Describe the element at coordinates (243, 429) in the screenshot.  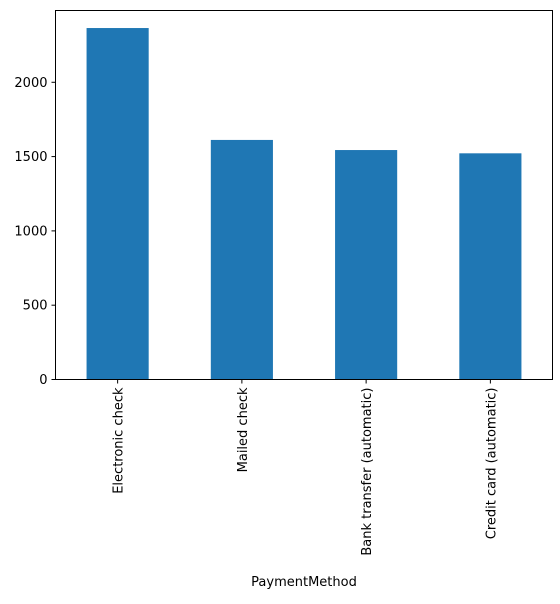
I see `x-tick-label: Mailed check` at that location.